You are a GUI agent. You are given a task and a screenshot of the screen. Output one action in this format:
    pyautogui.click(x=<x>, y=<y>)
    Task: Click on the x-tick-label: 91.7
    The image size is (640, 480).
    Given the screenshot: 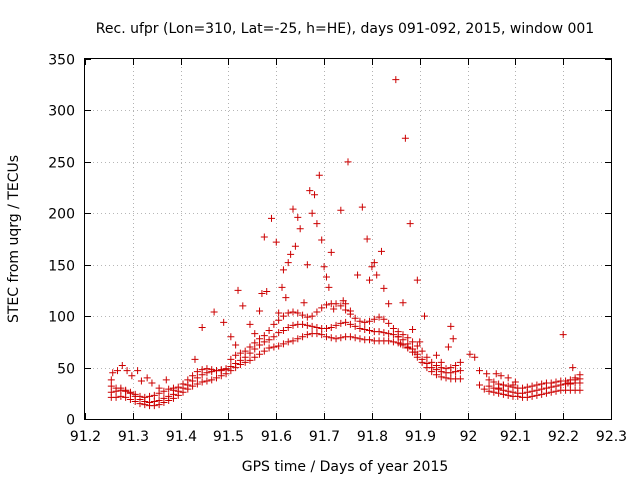 What is the action you would take?
    pyautogui.click(x=324, y=437)
    